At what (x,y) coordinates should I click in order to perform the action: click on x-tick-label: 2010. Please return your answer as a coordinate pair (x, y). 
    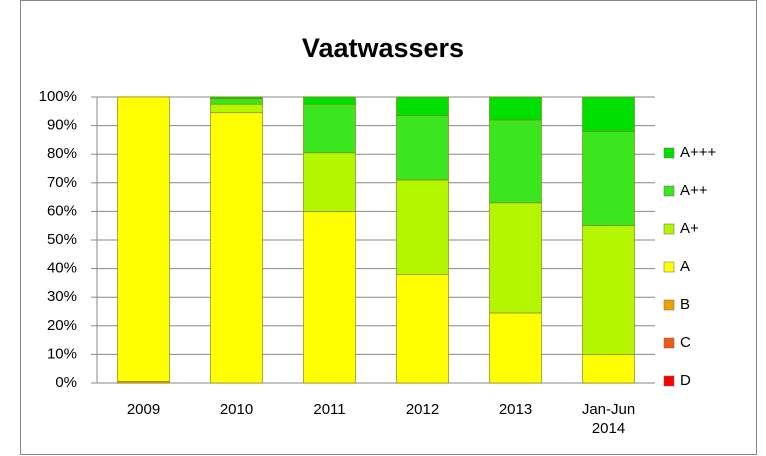
    Looking at the image, I should click on (236, 409).